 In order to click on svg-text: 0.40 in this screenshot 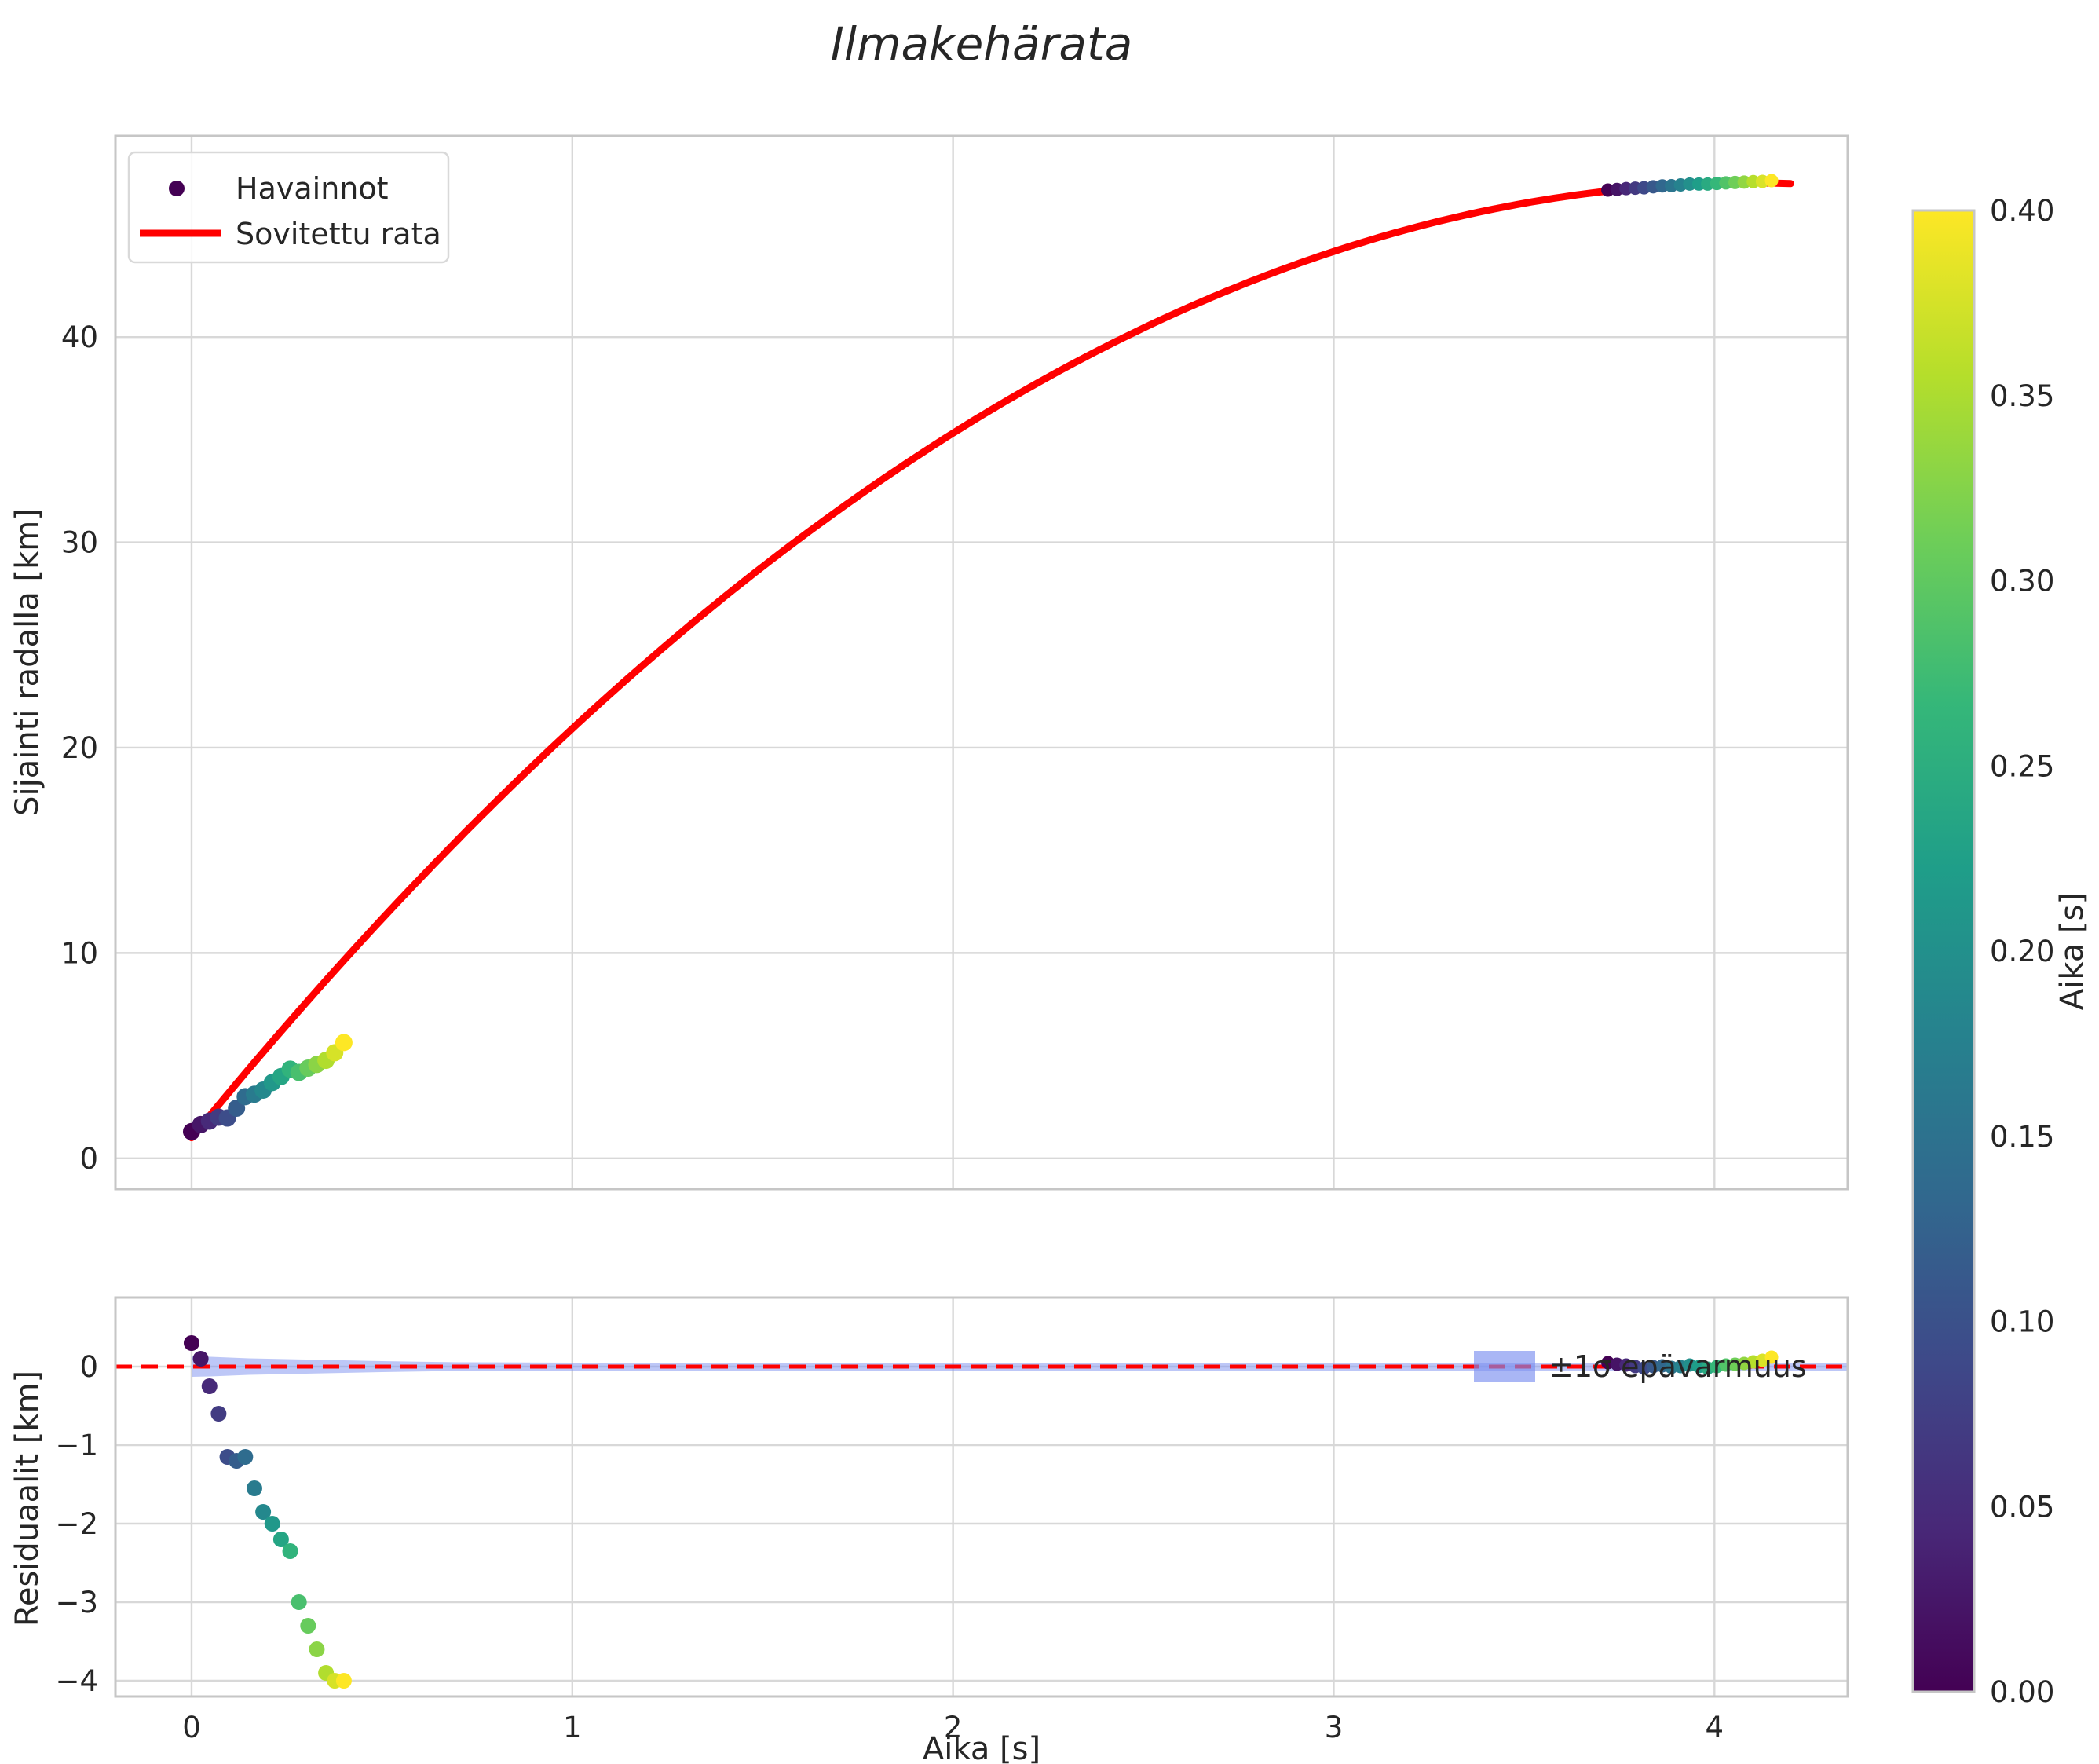, I will do `click(2022, 211)`.